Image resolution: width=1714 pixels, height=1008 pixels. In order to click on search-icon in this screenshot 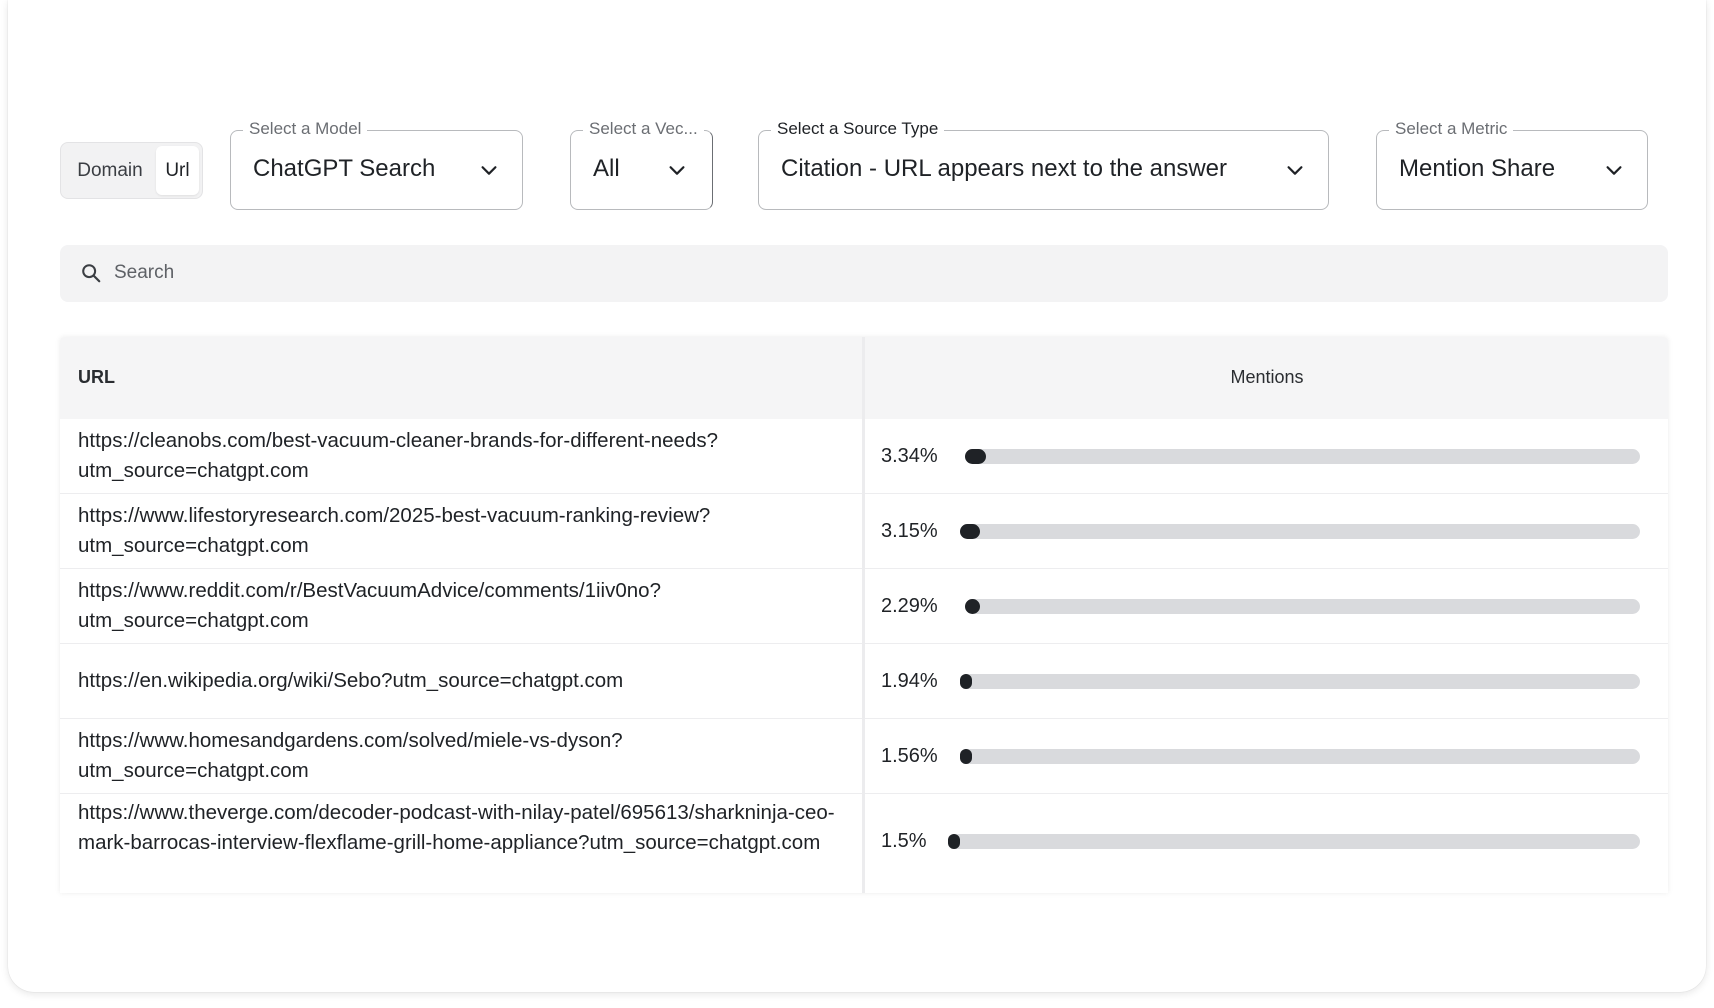, I will do `click(91, 273)`.